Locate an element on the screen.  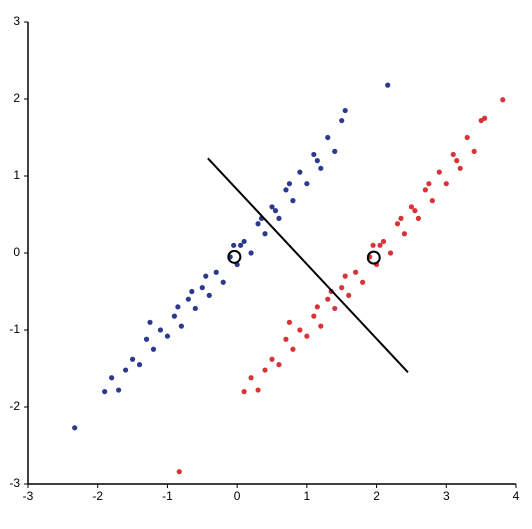
y-tick-label: -1 is located at coordinates (14, 329).